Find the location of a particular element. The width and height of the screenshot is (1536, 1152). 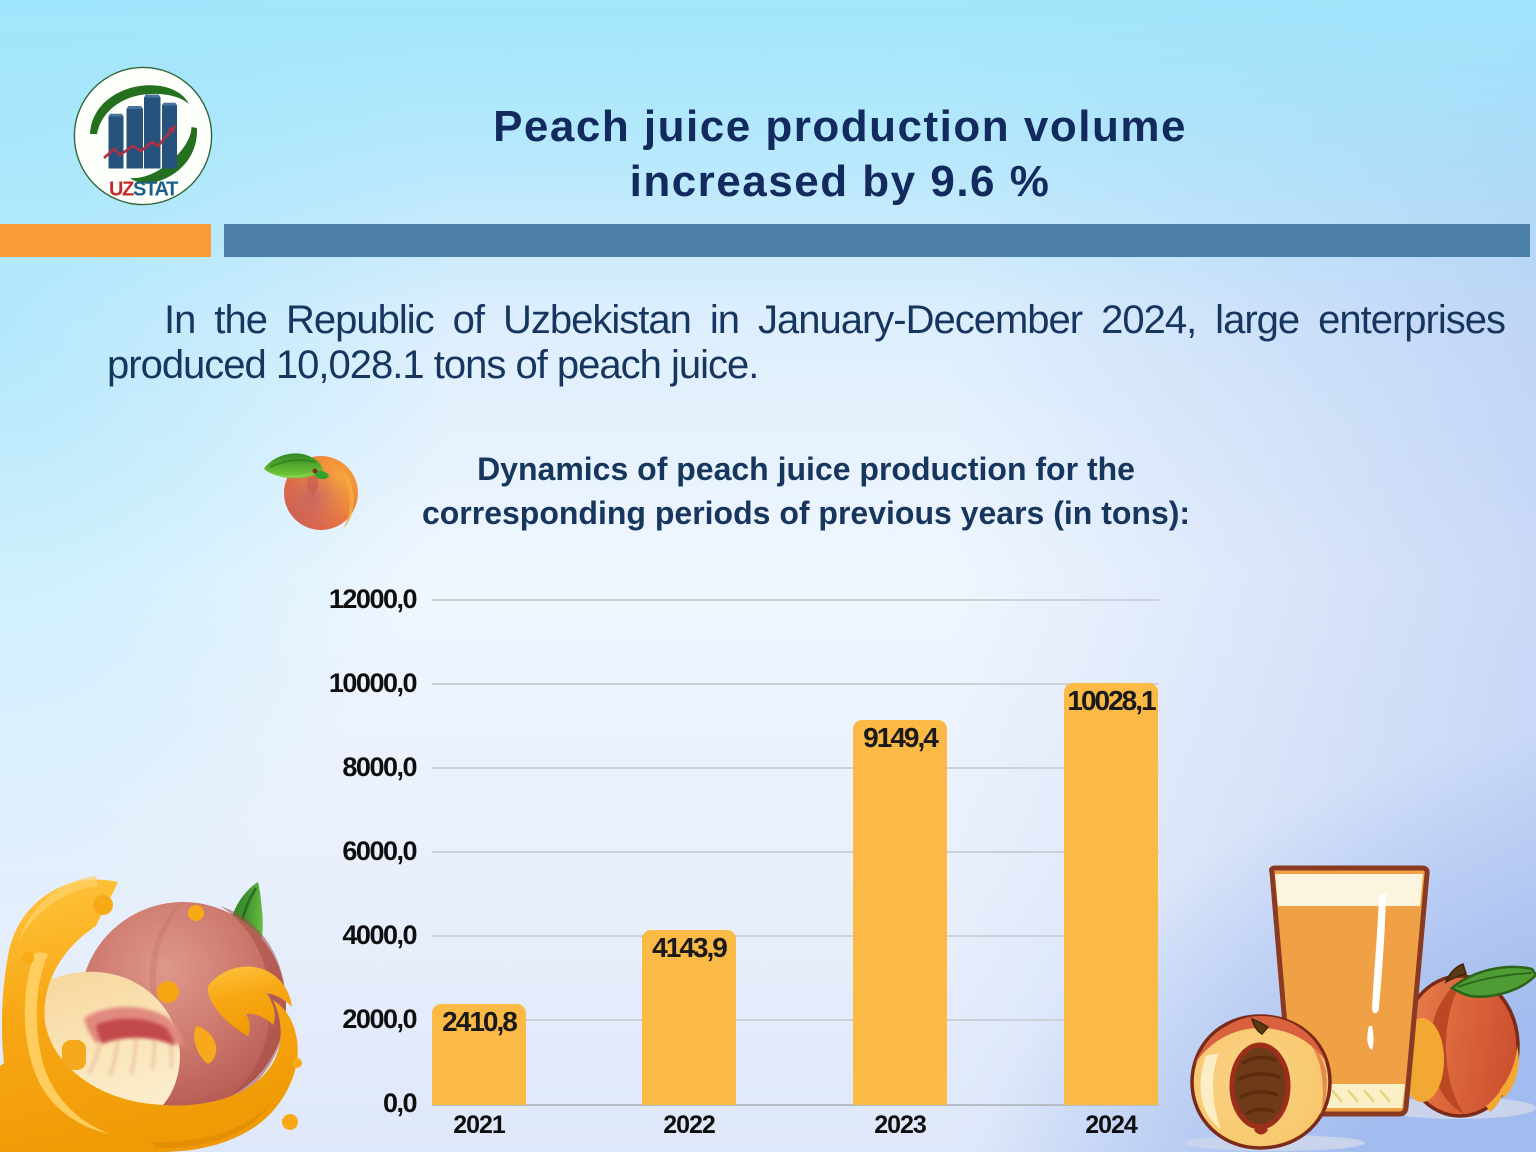

svg-text: UZSTAT is located at coordinates (143, 190).